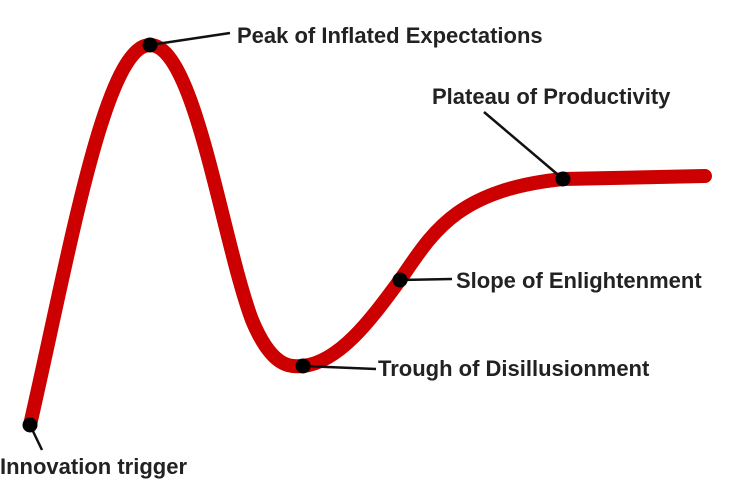  I want to click on stage-label: Trough of Disillusionment, so click(514, 368).